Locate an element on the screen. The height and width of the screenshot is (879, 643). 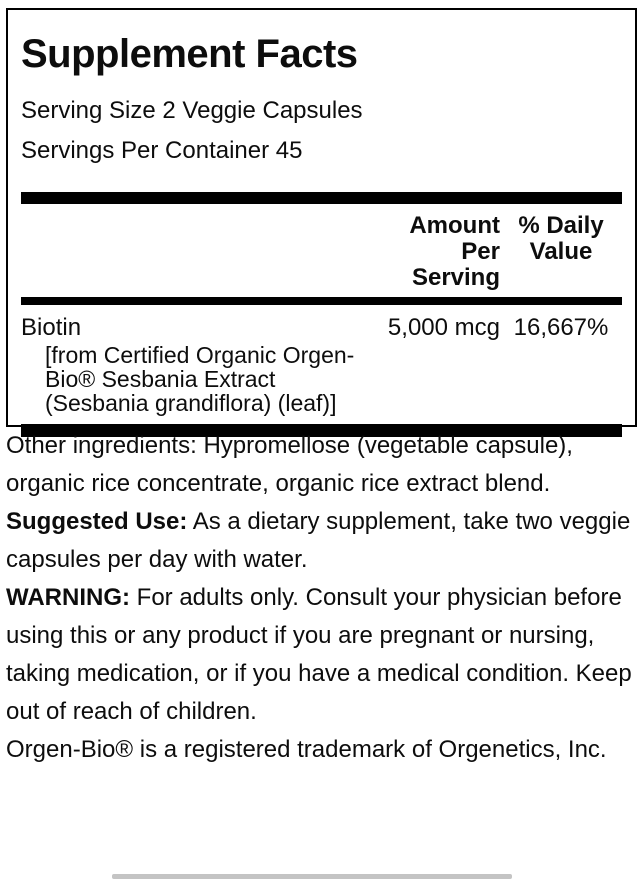
nutrient-detail-line: (Sesbania grandiflora) (leaf)] is located at coordinates (191, 403).